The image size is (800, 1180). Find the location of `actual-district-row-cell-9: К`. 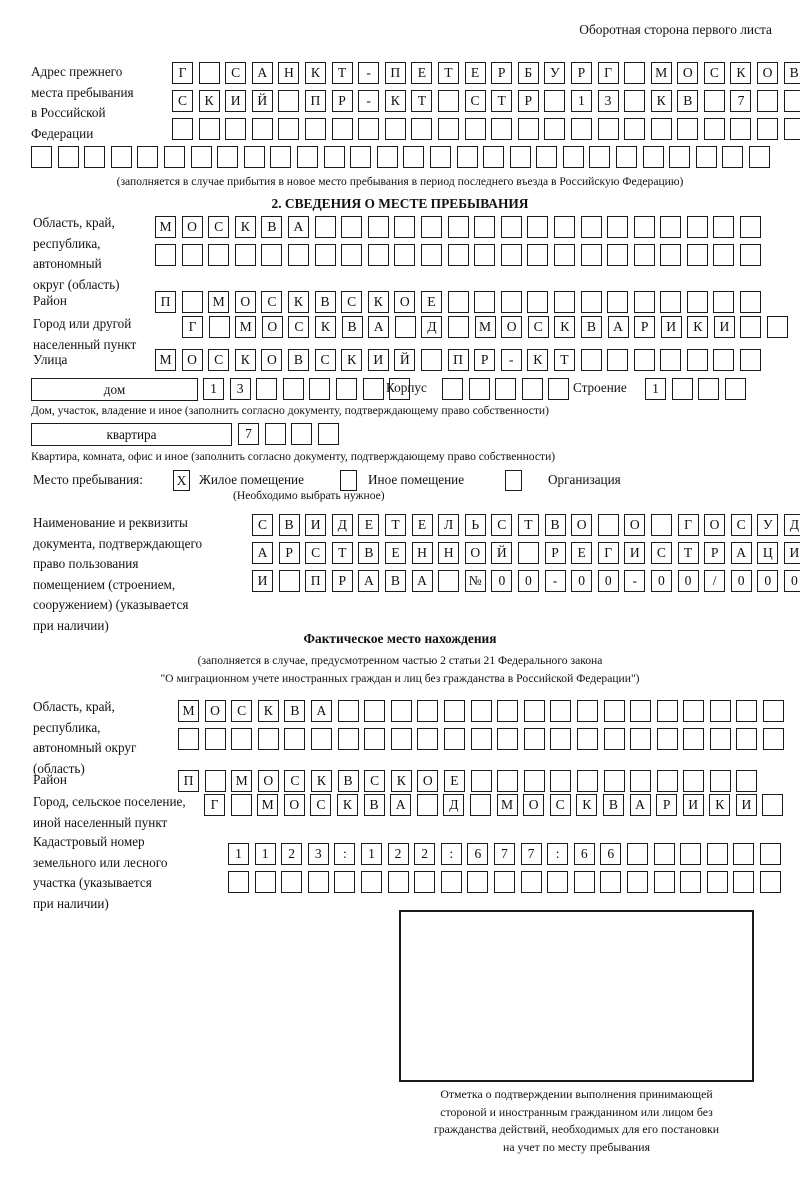

actual-district-row-cell-9: К is located at coordinates (401, 781).